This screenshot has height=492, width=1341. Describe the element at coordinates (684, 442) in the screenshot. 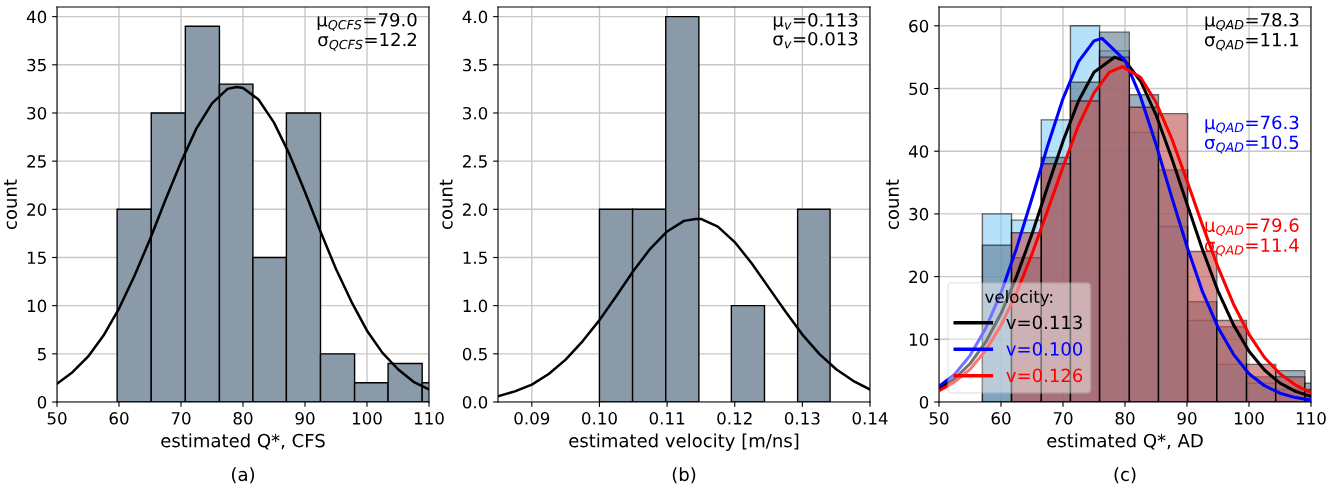

I see `x-axis-title: estimated velocity [m/ns]` at that location.